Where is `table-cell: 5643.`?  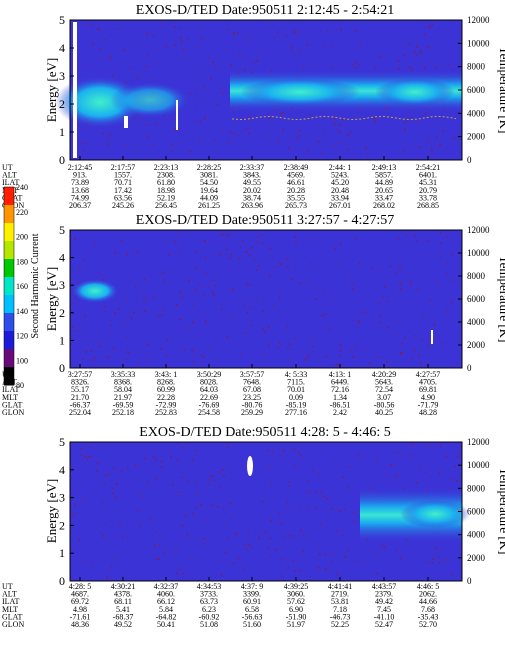
table-cell: 5643. is located at coordinates (384, 382).